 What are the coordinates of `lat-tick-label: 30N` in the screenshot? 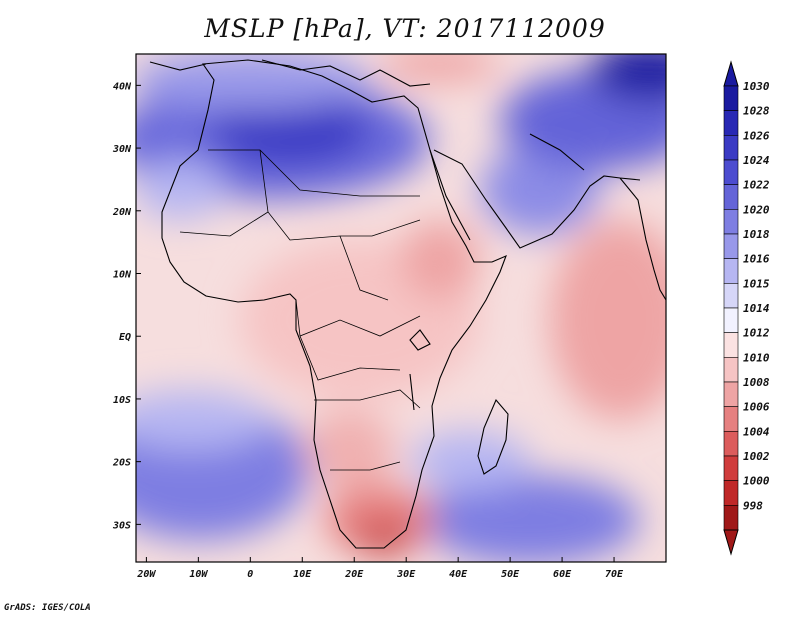 It's located at (122, 149).